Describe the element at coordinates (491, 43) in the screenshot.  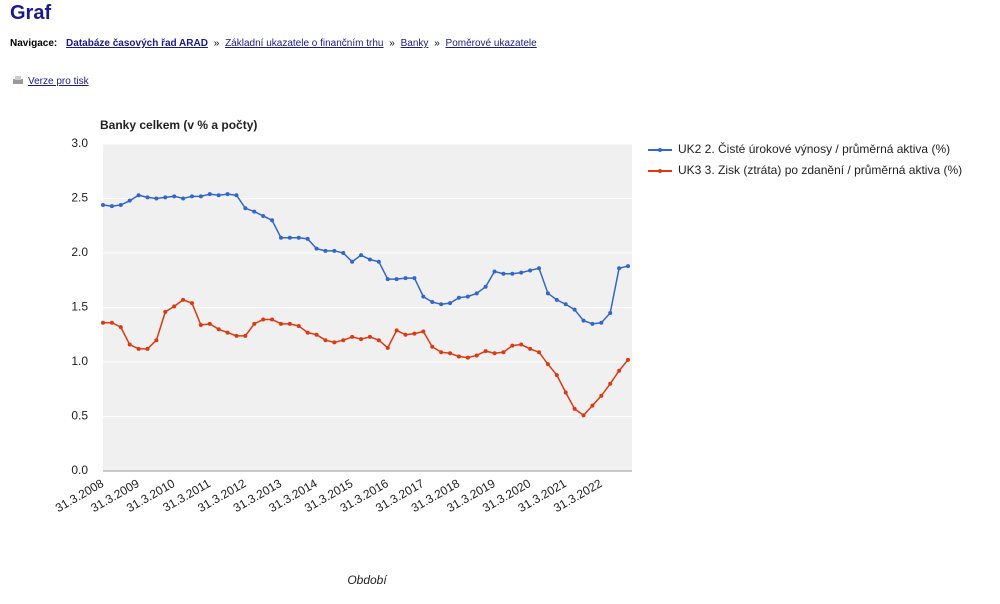
I see `nav-link: Poměrové ukazatele` at that location.